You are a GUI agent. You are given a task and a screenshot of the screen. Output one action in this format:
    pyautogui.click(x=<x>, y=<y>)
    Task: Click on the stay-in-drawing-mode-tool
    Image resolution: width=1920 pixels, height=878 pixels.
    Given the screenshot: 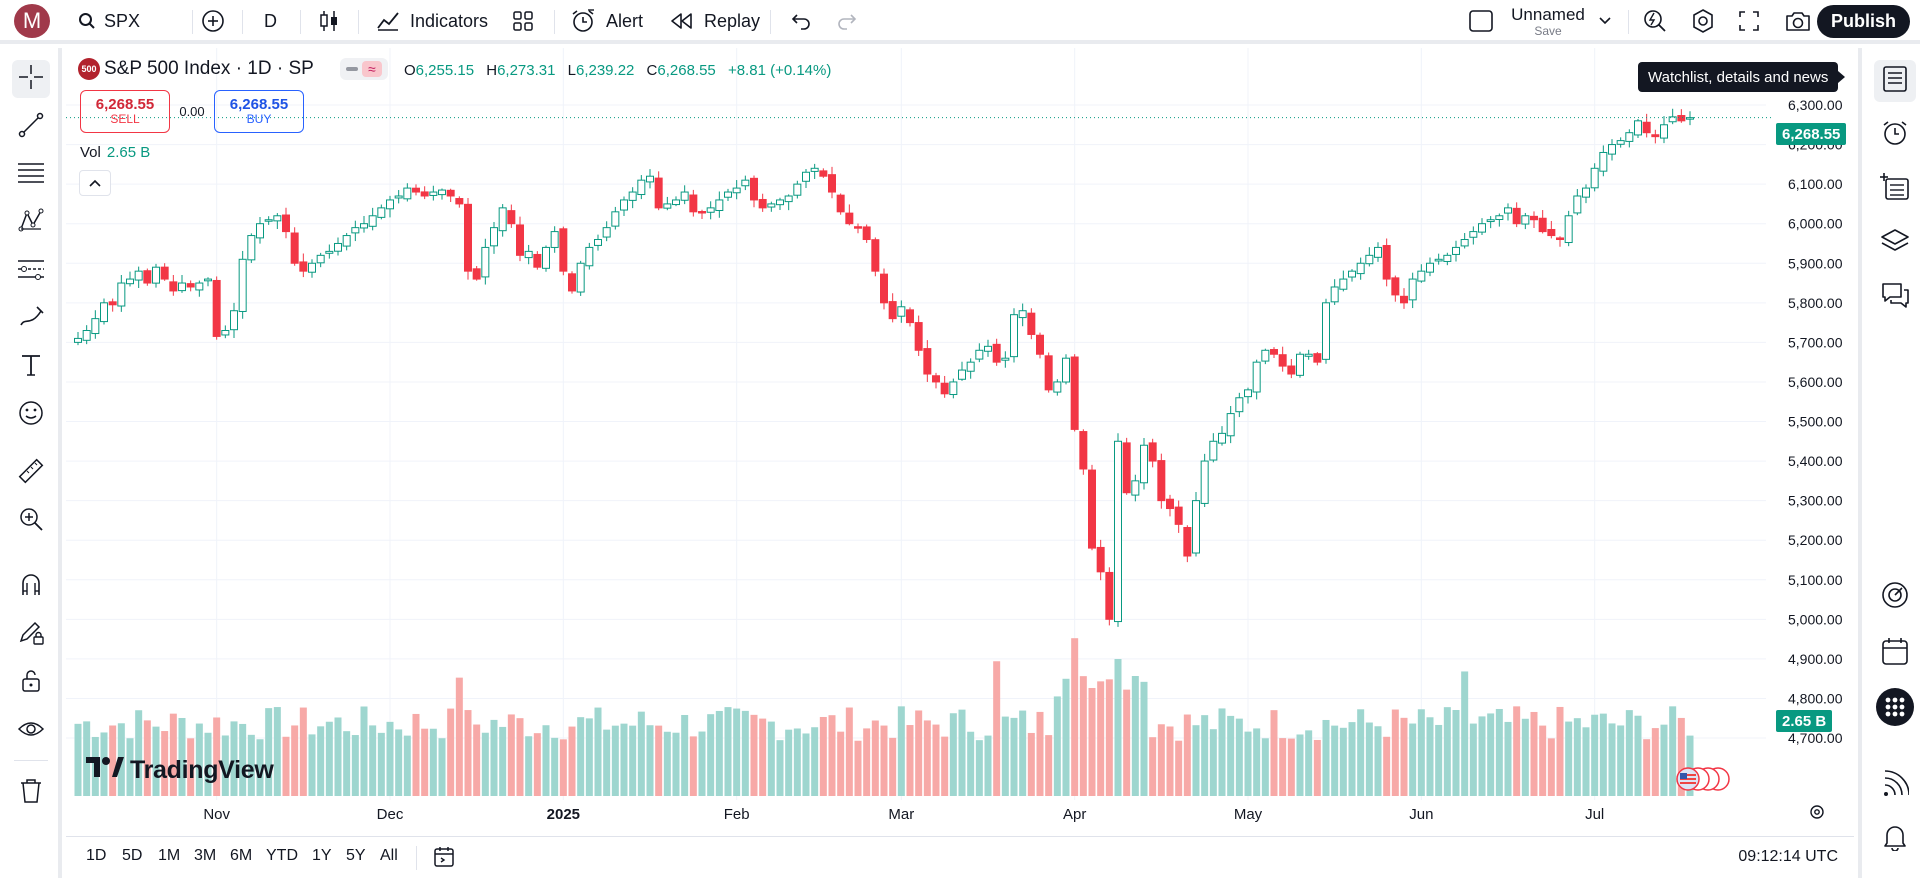 What is the action you would take?
    pyautogui.click(x=31, y=635)
    